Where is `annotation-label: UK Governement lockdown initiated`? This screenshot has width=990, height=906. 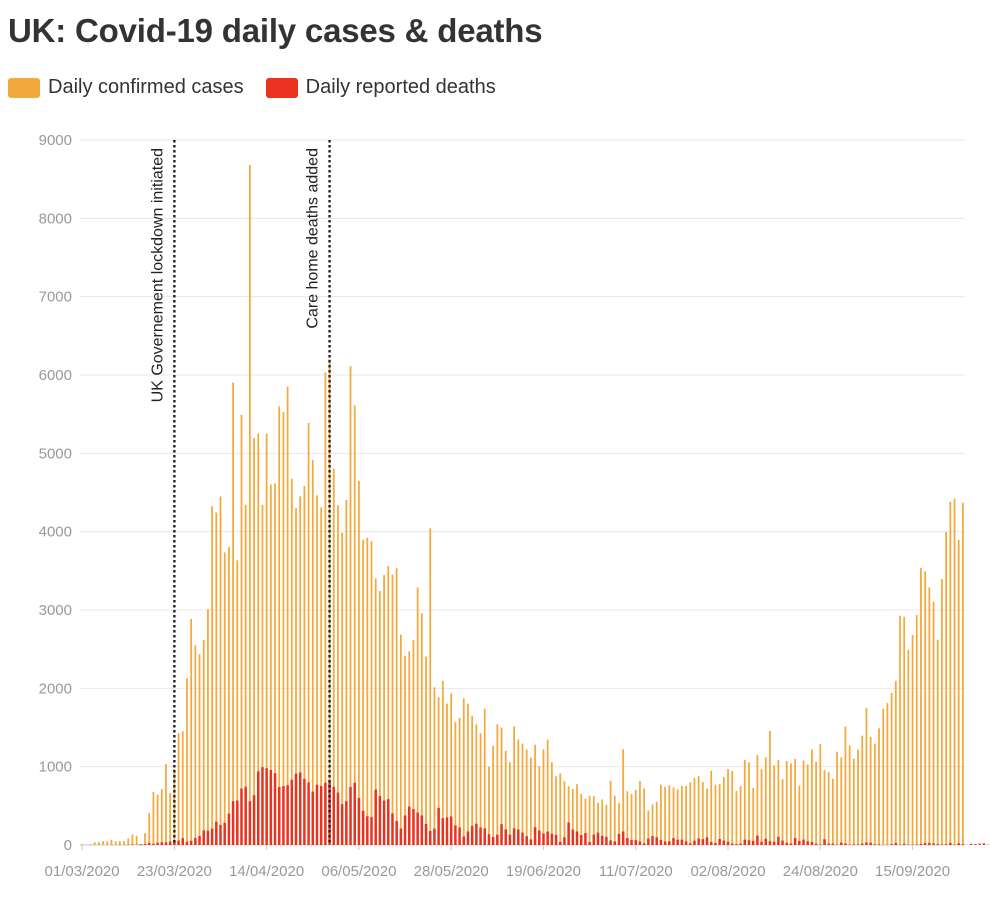 annotation-label: UK Governement lockdown initiated is located at coordinates (157, 275).